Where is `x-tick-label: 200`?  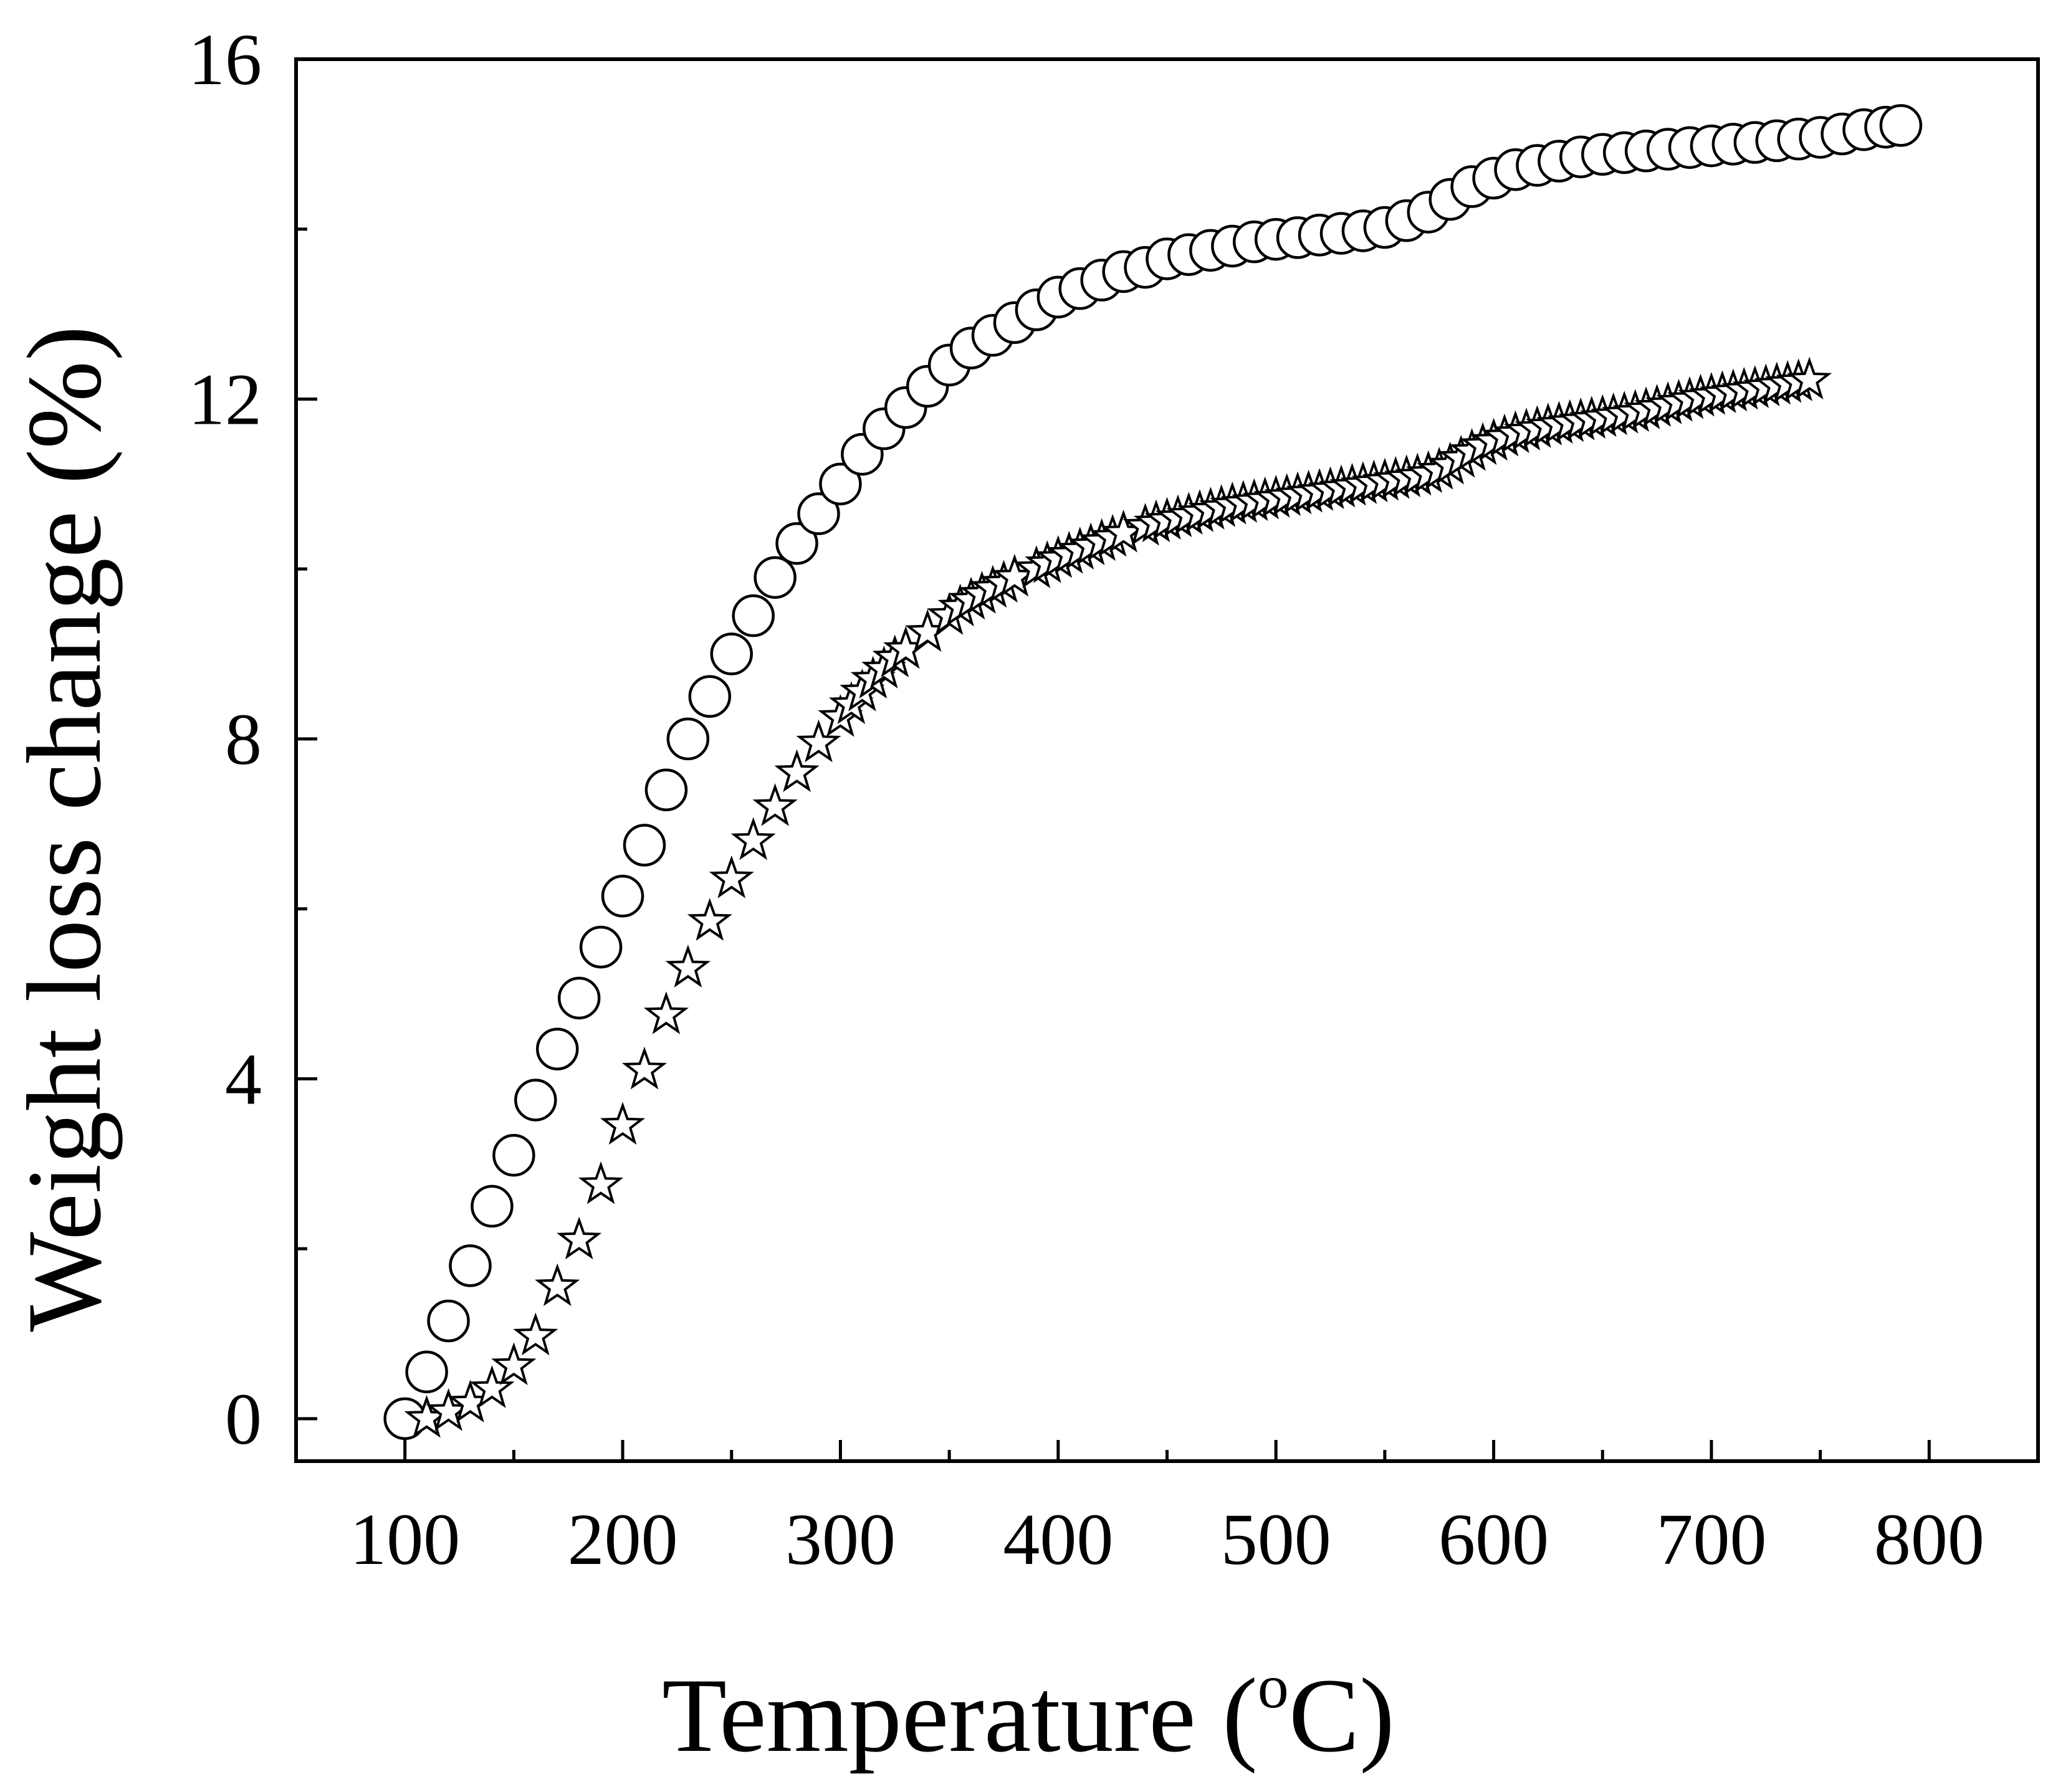
x-tick-label: 200 is located at coordinates (623, 1539).